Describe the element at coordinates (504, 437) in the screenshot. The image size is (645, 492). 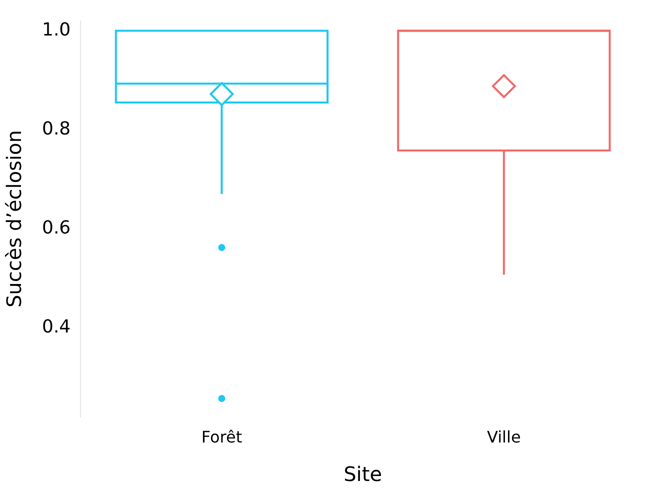
I see `x-tick-label: Ville` at that location.